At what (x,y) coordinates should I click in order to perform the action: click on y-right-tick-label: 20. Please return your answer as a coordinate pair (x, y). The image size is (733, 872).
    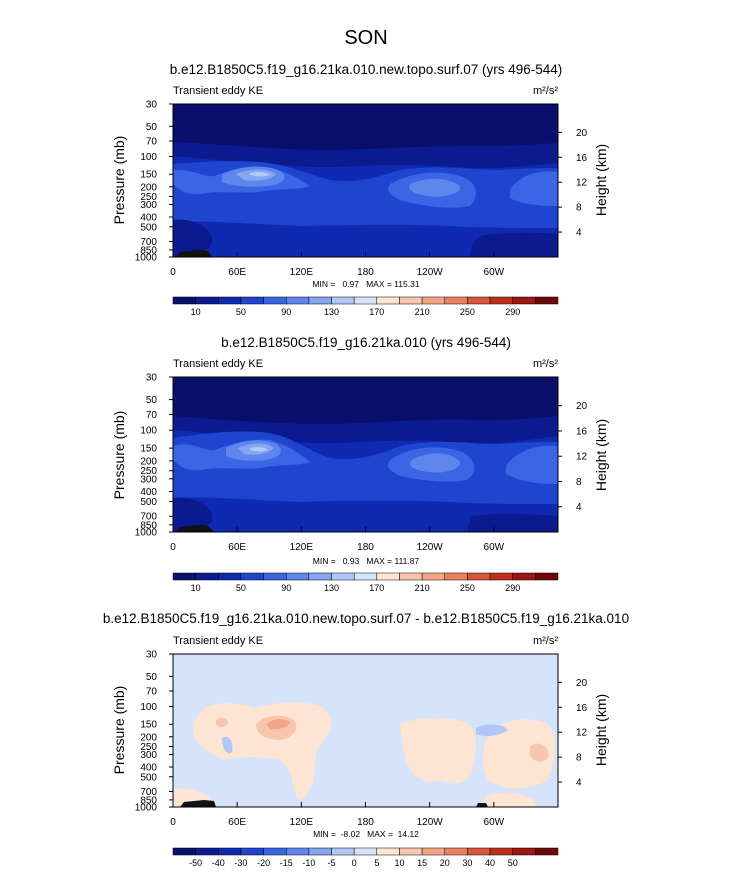
    Looking at the image, I should click on (582, 683).